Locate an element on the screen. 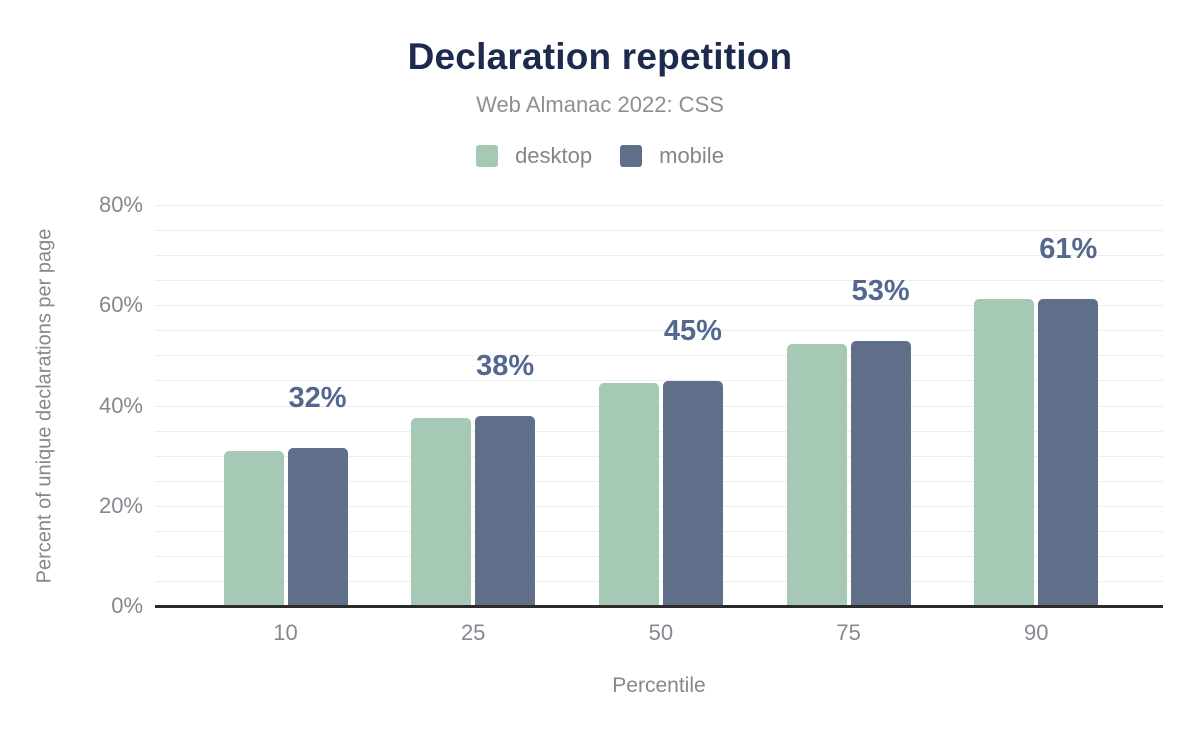  y-axis-title: Percent of unique declarations per page is located at coordinates (44, 405).